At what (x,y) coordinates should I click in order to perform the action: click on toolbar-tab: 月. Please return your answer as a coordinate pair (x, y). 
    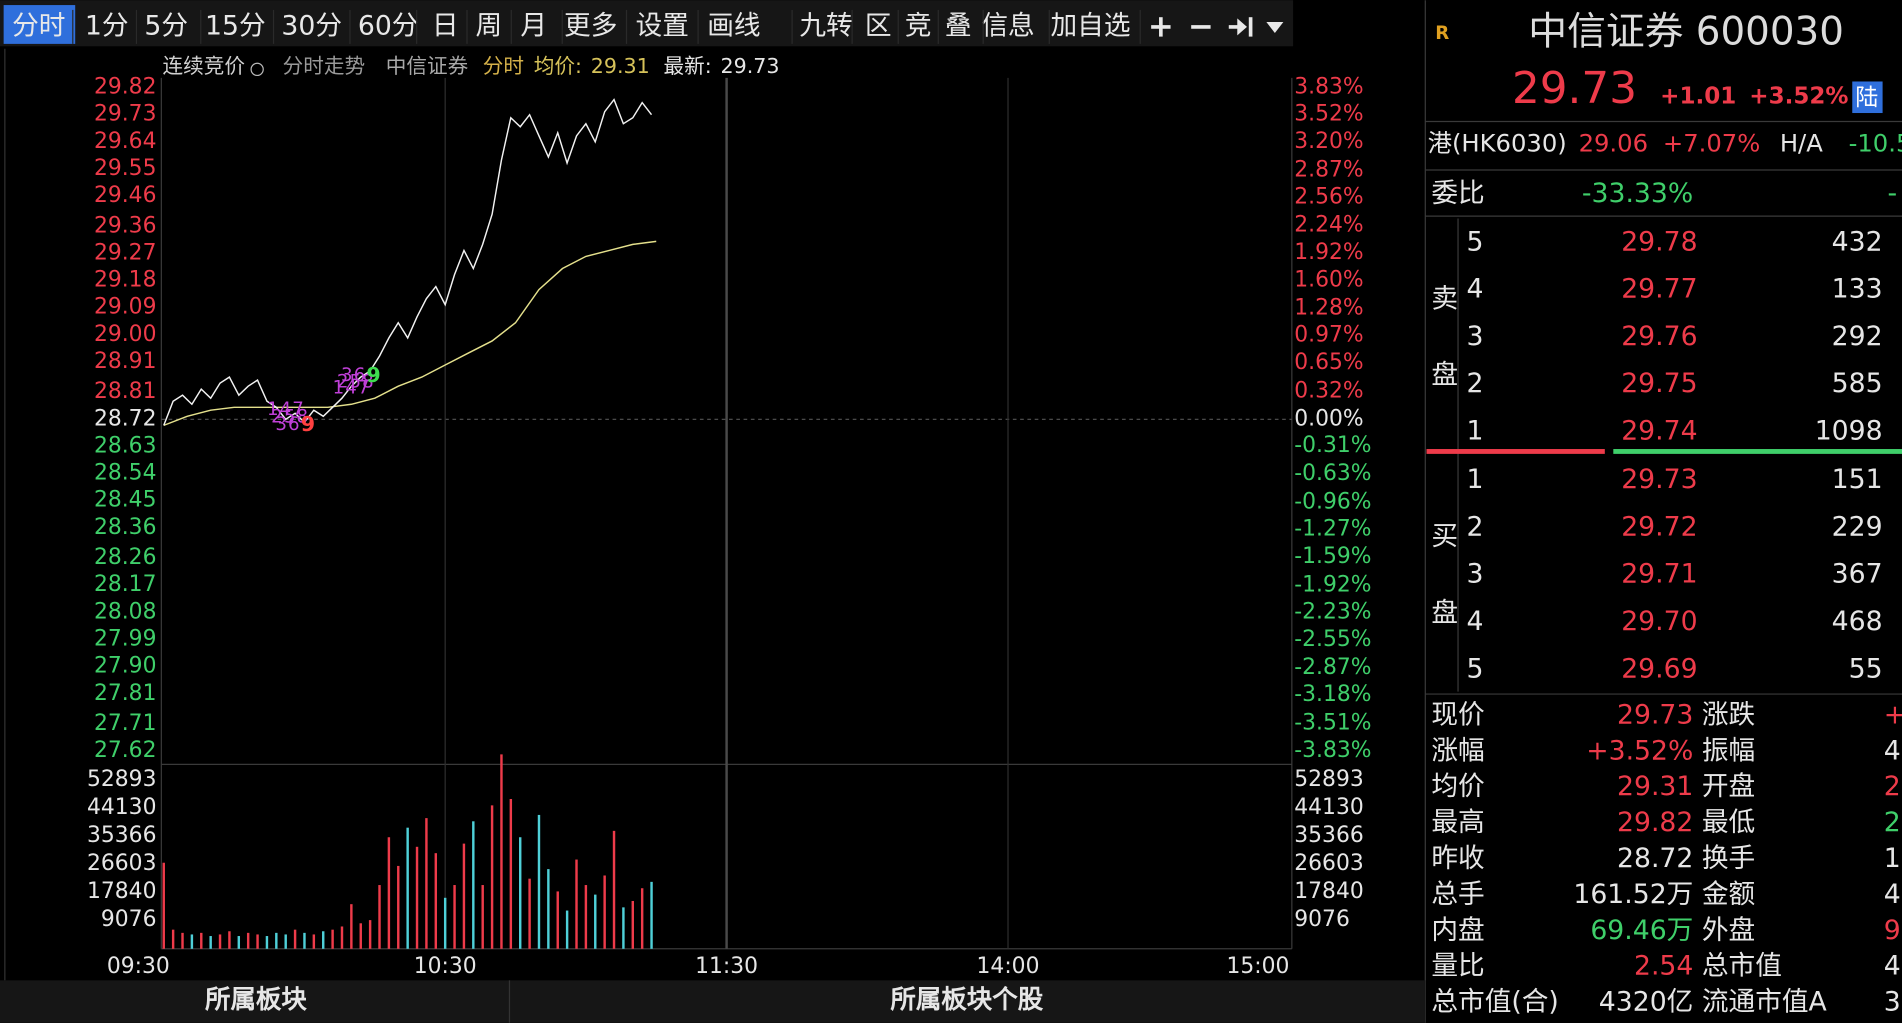
    Looking at the image, I should click on (533, 25).